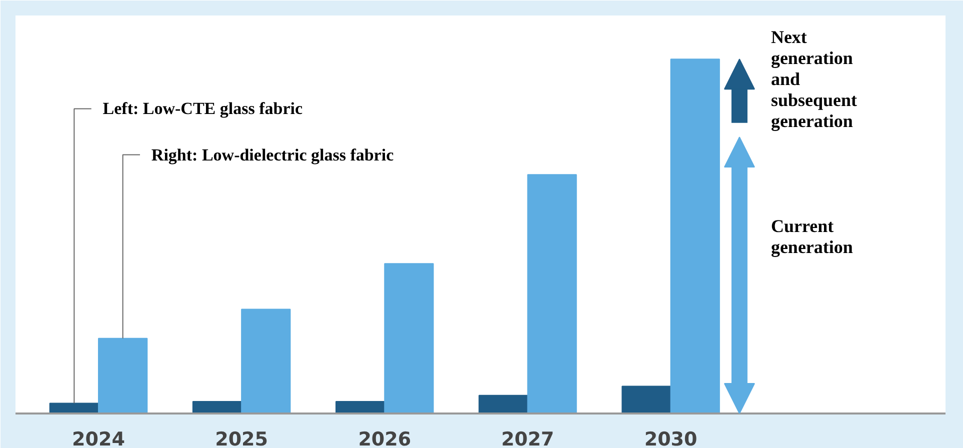 The image size is (963, 448). What do you see at coordinates (813, 79) in the screenshot?
I see `text: Next generation and subsequent generation` at bounding box center [813, 79].